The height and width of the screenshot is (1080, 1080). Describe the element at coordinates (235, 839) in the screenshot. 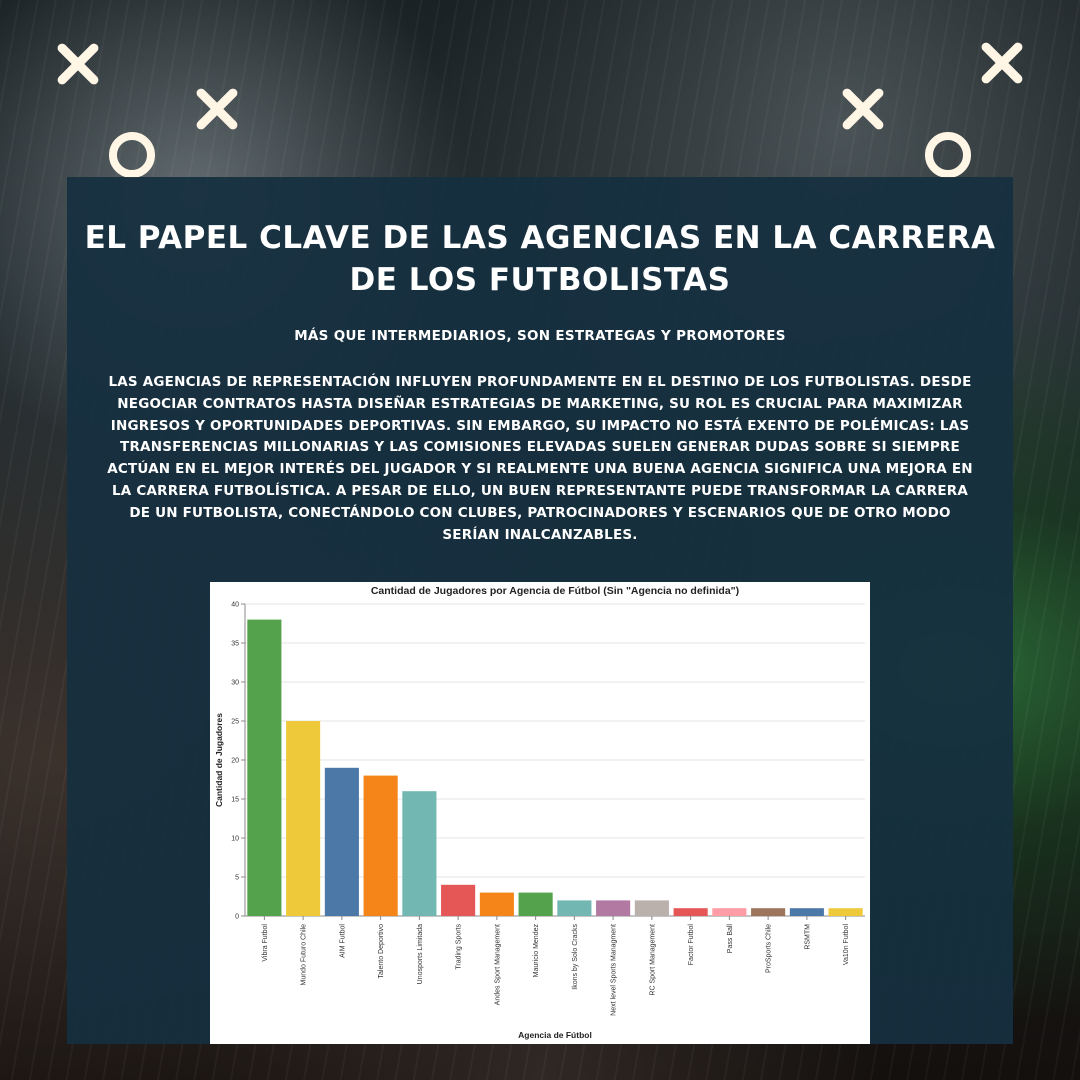

I see `y-tick-label: 10` at that location.